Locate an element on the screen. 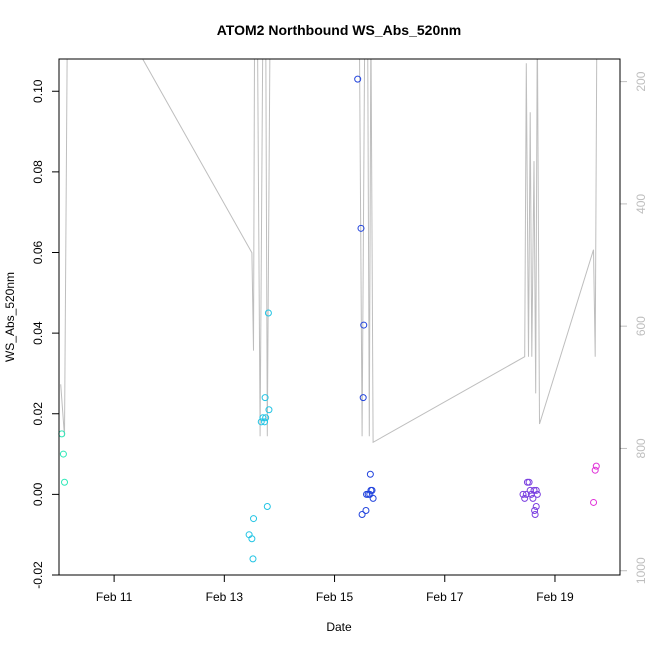  x-tick-label: Feb 13 is located at coordinates (225, 597).